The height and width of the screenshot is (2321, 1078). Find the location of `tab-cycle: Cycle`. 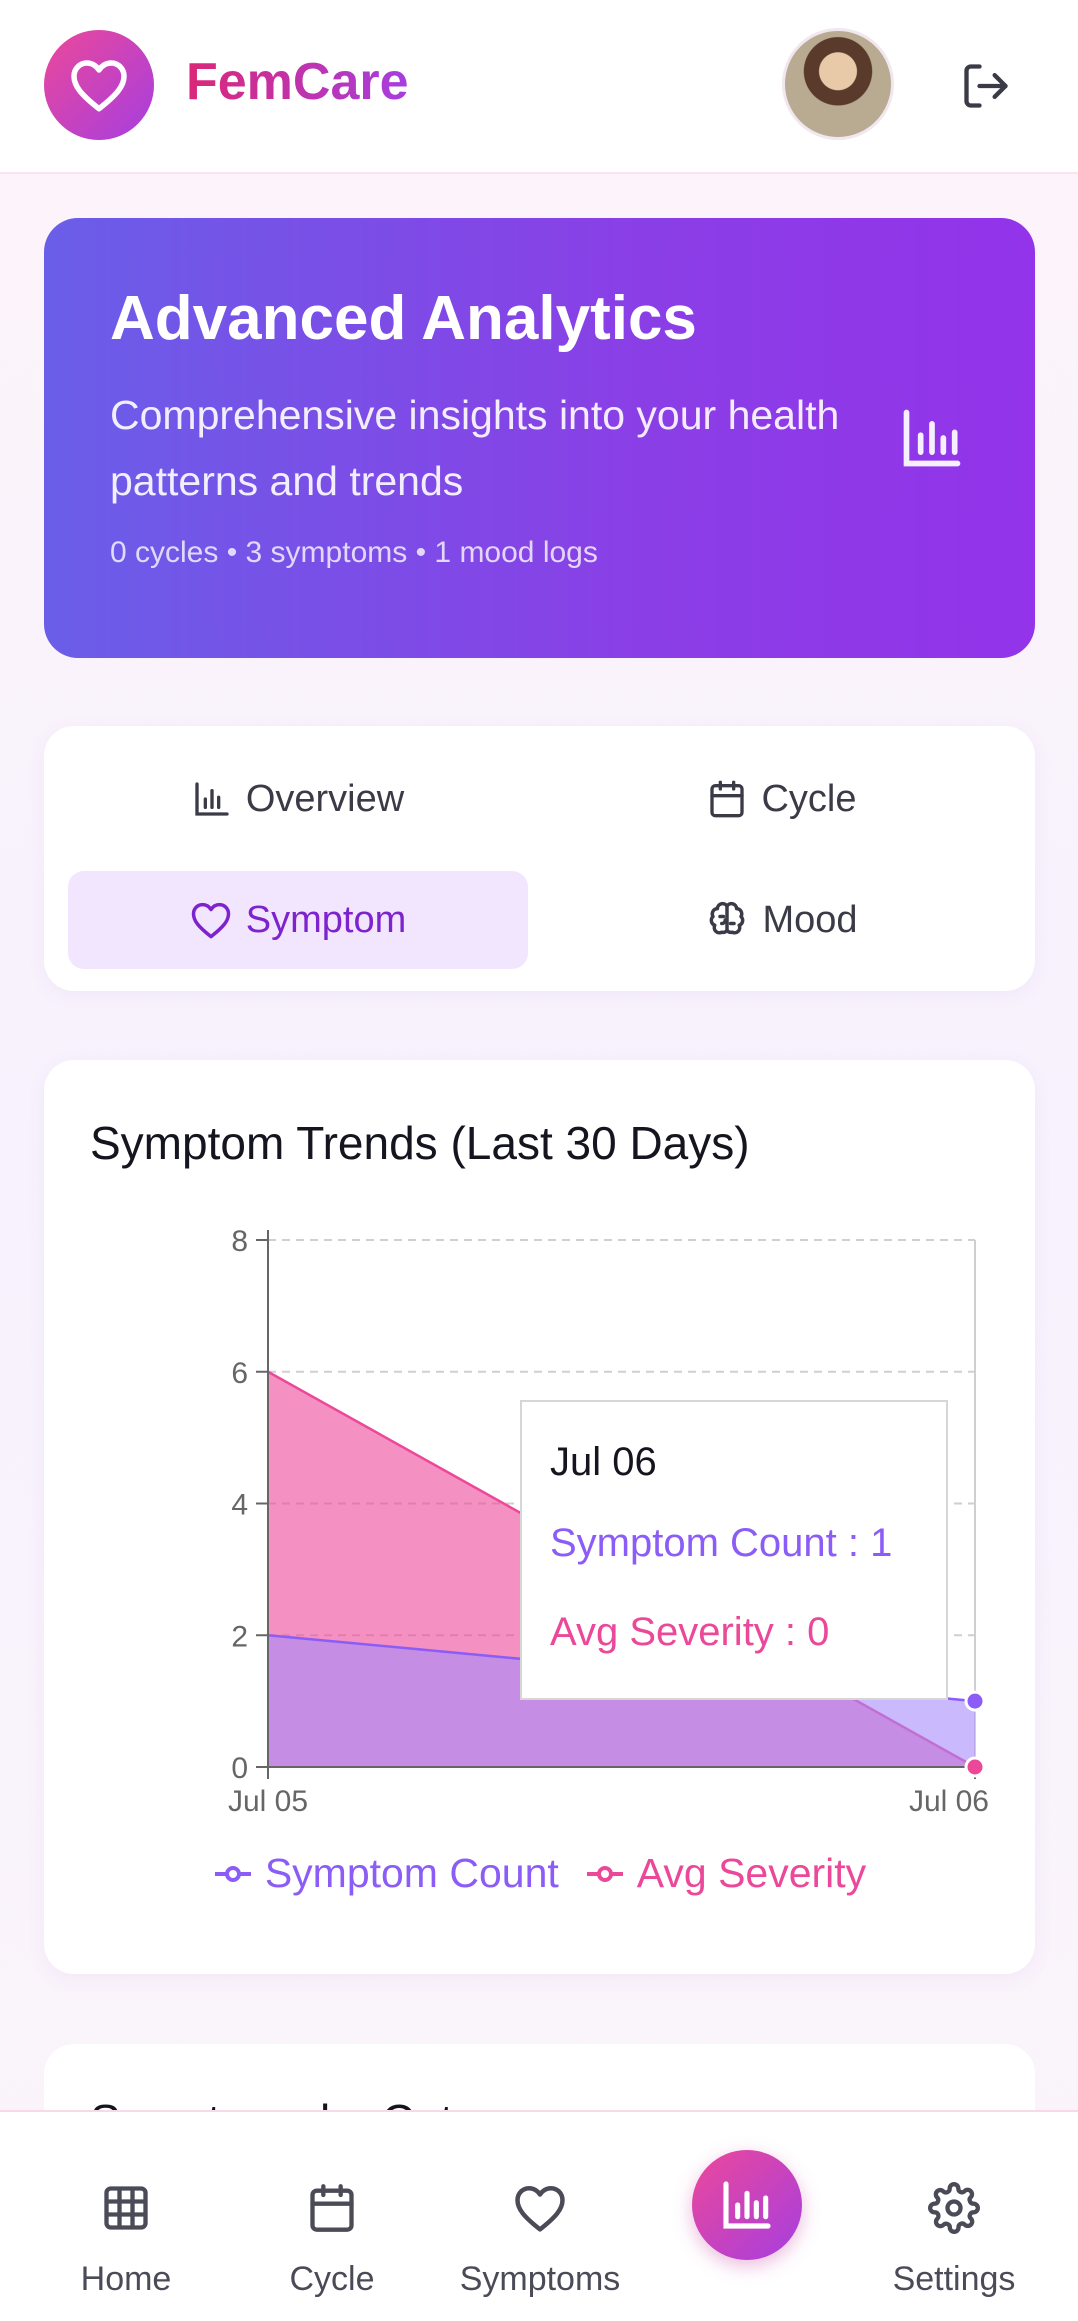

tab-cycle: Cycle is located at coordinates (782, 799).